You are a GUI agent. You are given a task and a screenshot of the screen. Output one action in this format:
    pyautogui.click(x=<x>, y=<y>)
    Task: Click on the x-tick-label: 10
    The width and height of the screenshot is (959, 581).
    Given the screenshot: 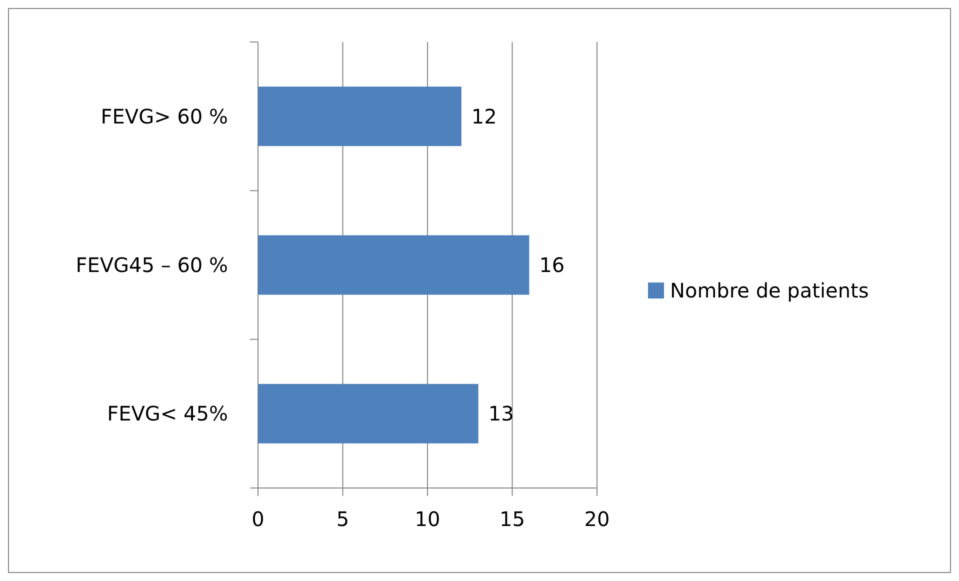 What is the action you would take?
    pyautogui.click(x=427, y=519)
    